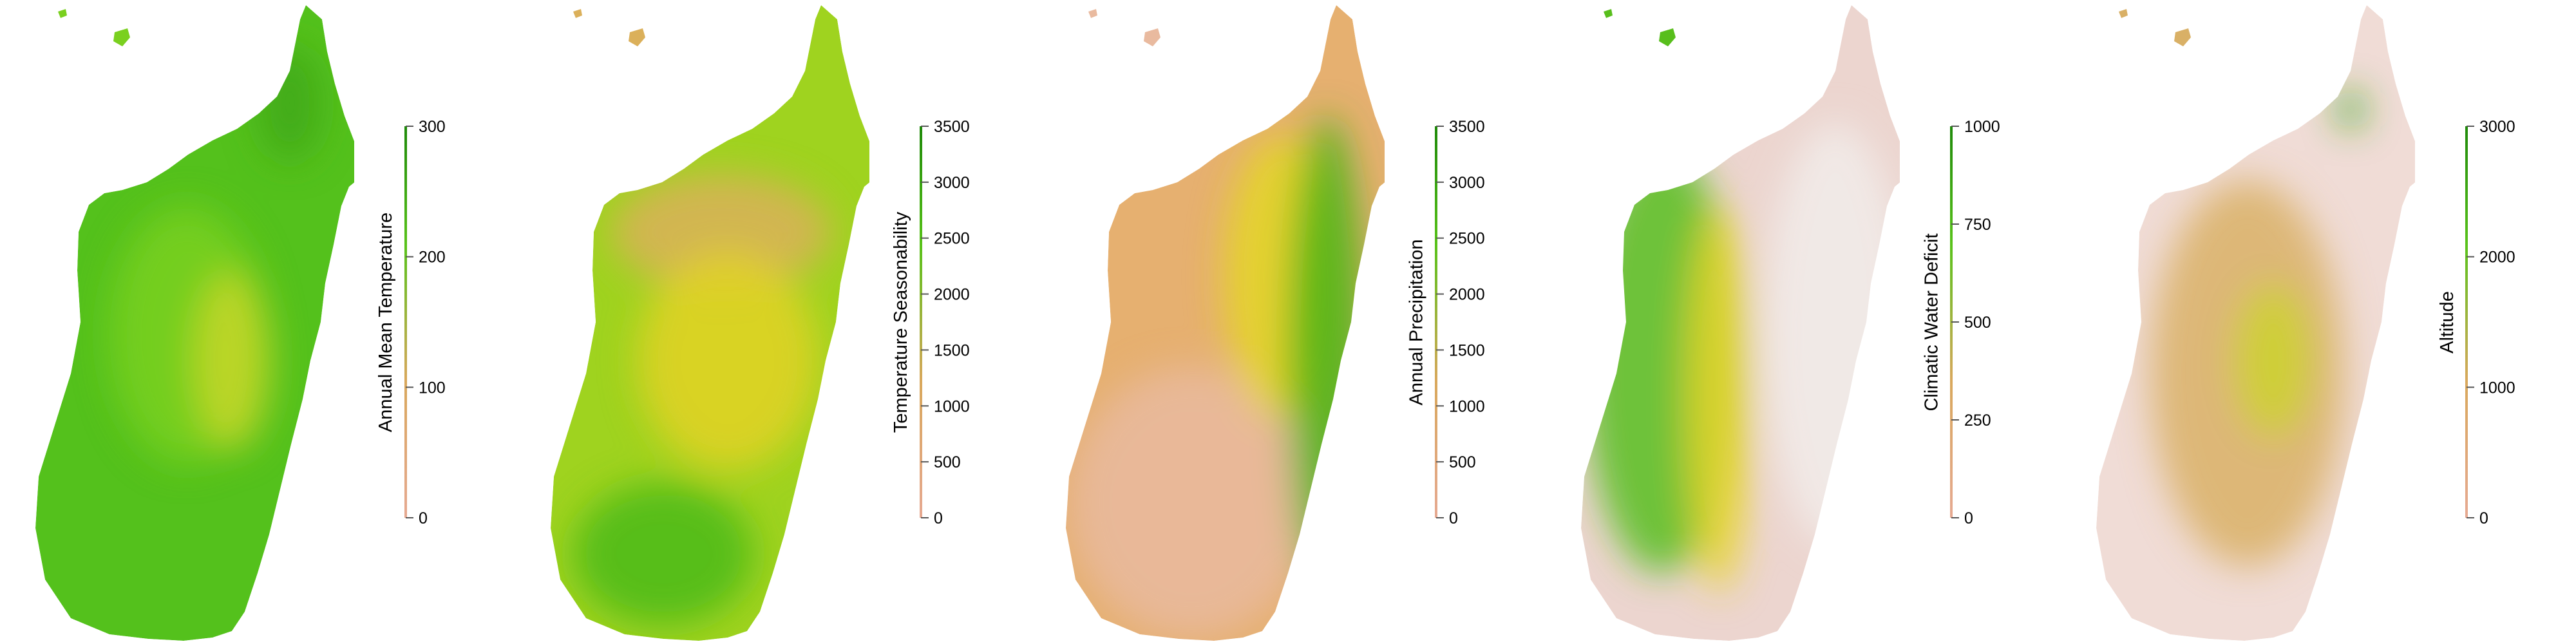  I want to click on legend-tick-label: 200, so click(432, 258).